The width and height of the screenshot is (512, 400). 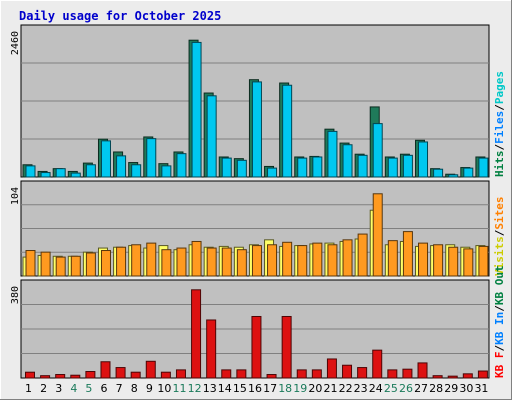 I want to click on day-label-15: 15, so click(x=240, y=388).